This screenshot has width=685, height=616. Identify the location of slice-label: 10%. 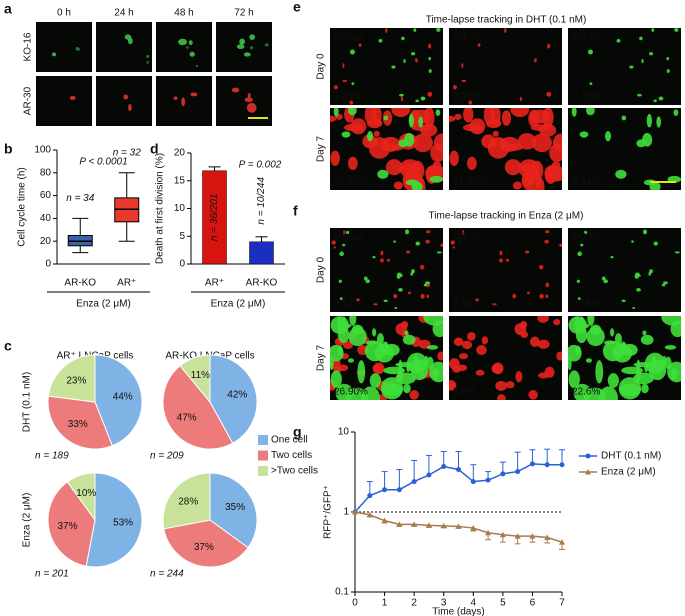
(86, 493).